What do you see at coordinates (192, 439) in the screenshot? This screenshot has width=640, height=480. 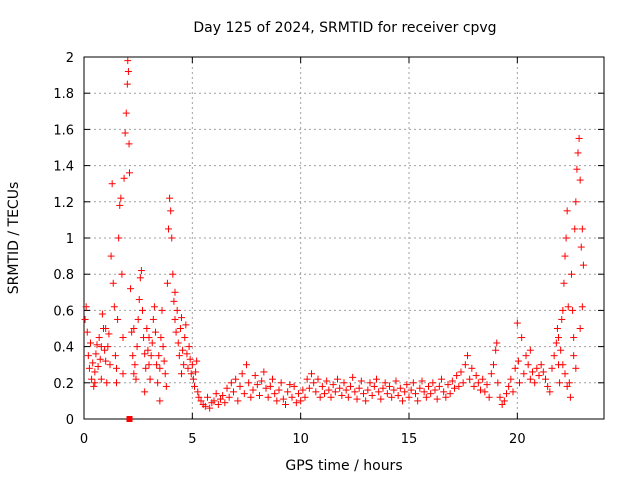 I see `x-tick-label: 5` at bounding box center [192, 439].